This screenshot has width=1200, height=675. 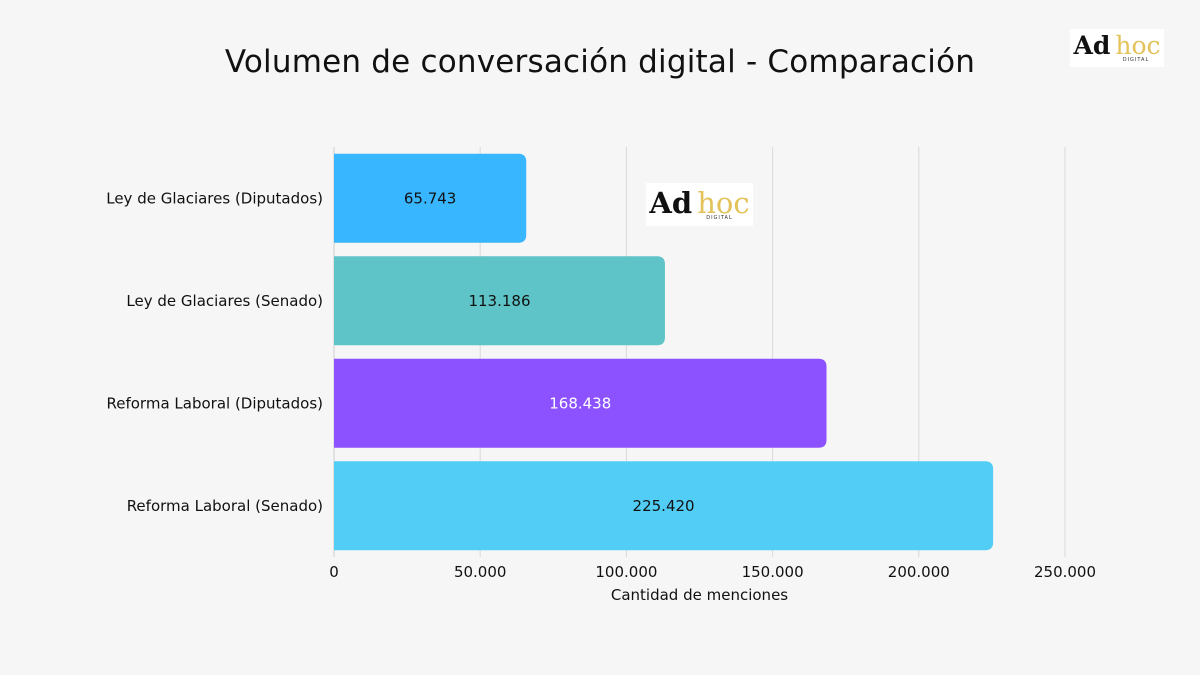 I want to click on data-label: 168.438, so click(x=580, y=403).